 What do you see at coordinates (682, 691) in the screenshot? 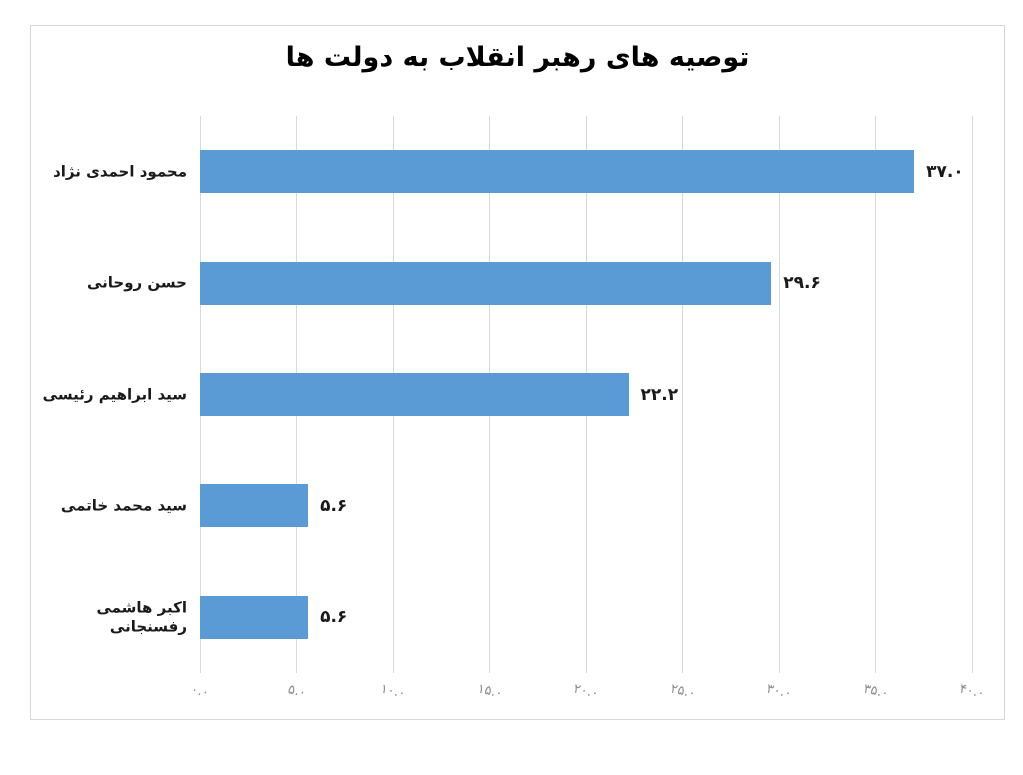
I see `x-axis-tick-label: ۲۵.۰` at bounding box center [682, 691].